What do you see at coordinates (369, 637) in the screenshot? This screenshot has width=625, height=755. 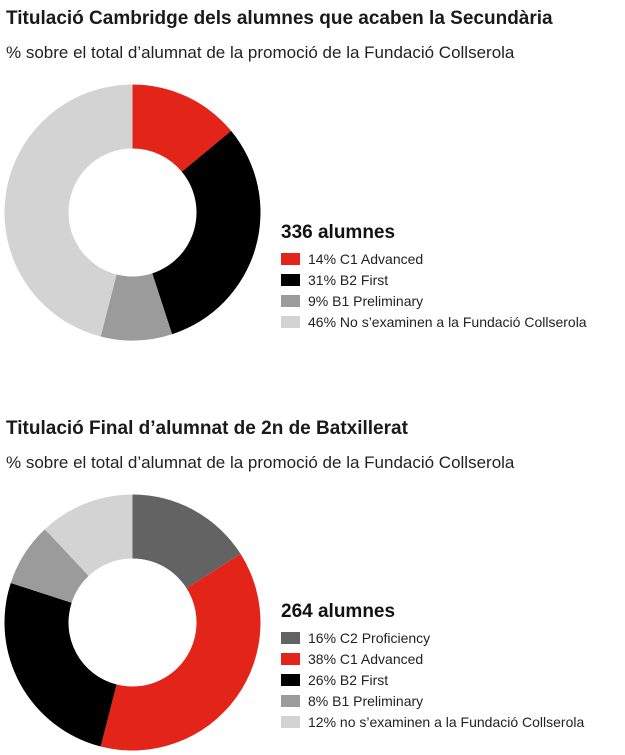 I see `legend-label: 16% C2 Proficiency` at bounding box center [369, 637].